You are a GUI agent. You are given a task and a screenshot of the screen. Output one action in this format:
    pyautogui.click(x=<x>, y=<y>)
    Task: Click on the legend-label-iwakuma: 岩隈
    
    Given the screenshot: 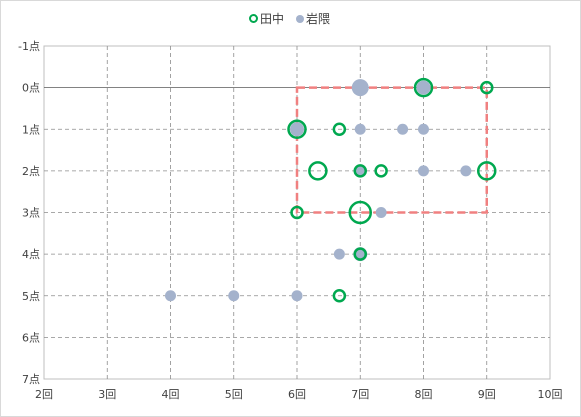 What is the action you would take?
    pyautogui.click(x=318, y=19)
    